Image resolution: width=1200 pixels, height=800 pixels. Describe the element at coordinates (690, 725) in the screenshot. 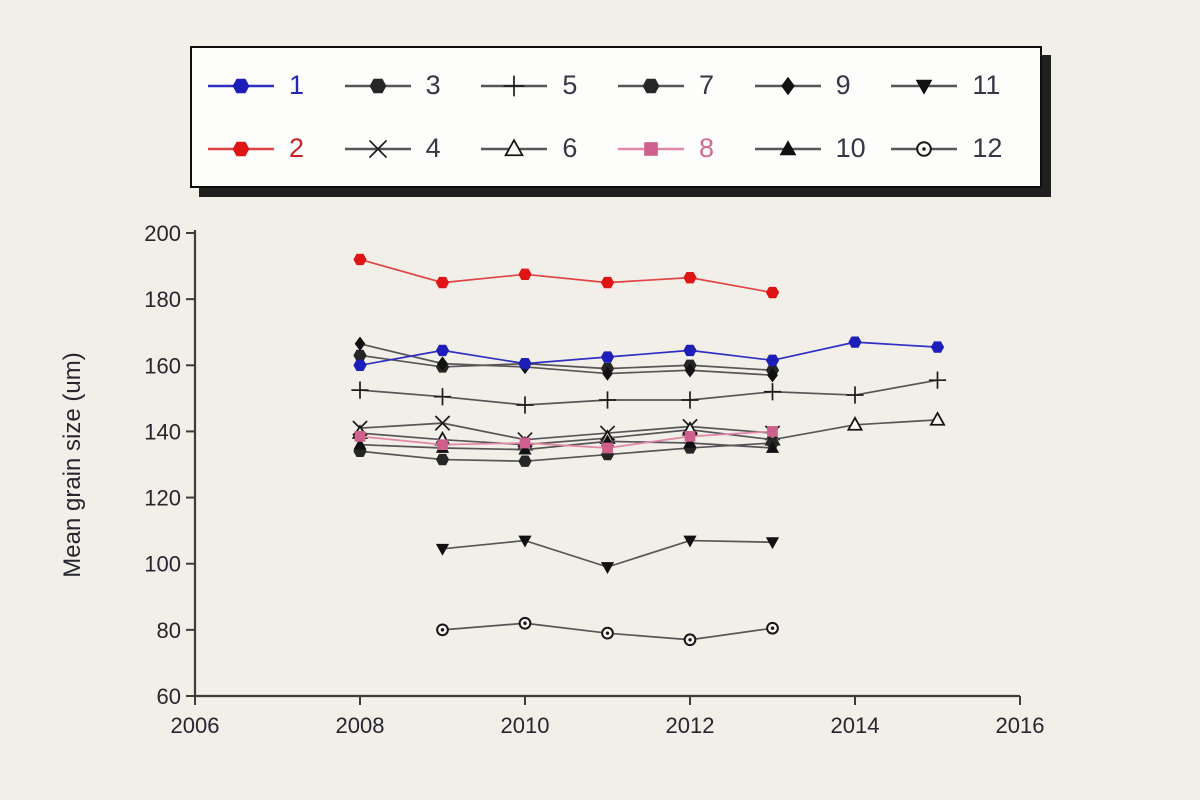

I see `x-tick-label: 2012` at that location.